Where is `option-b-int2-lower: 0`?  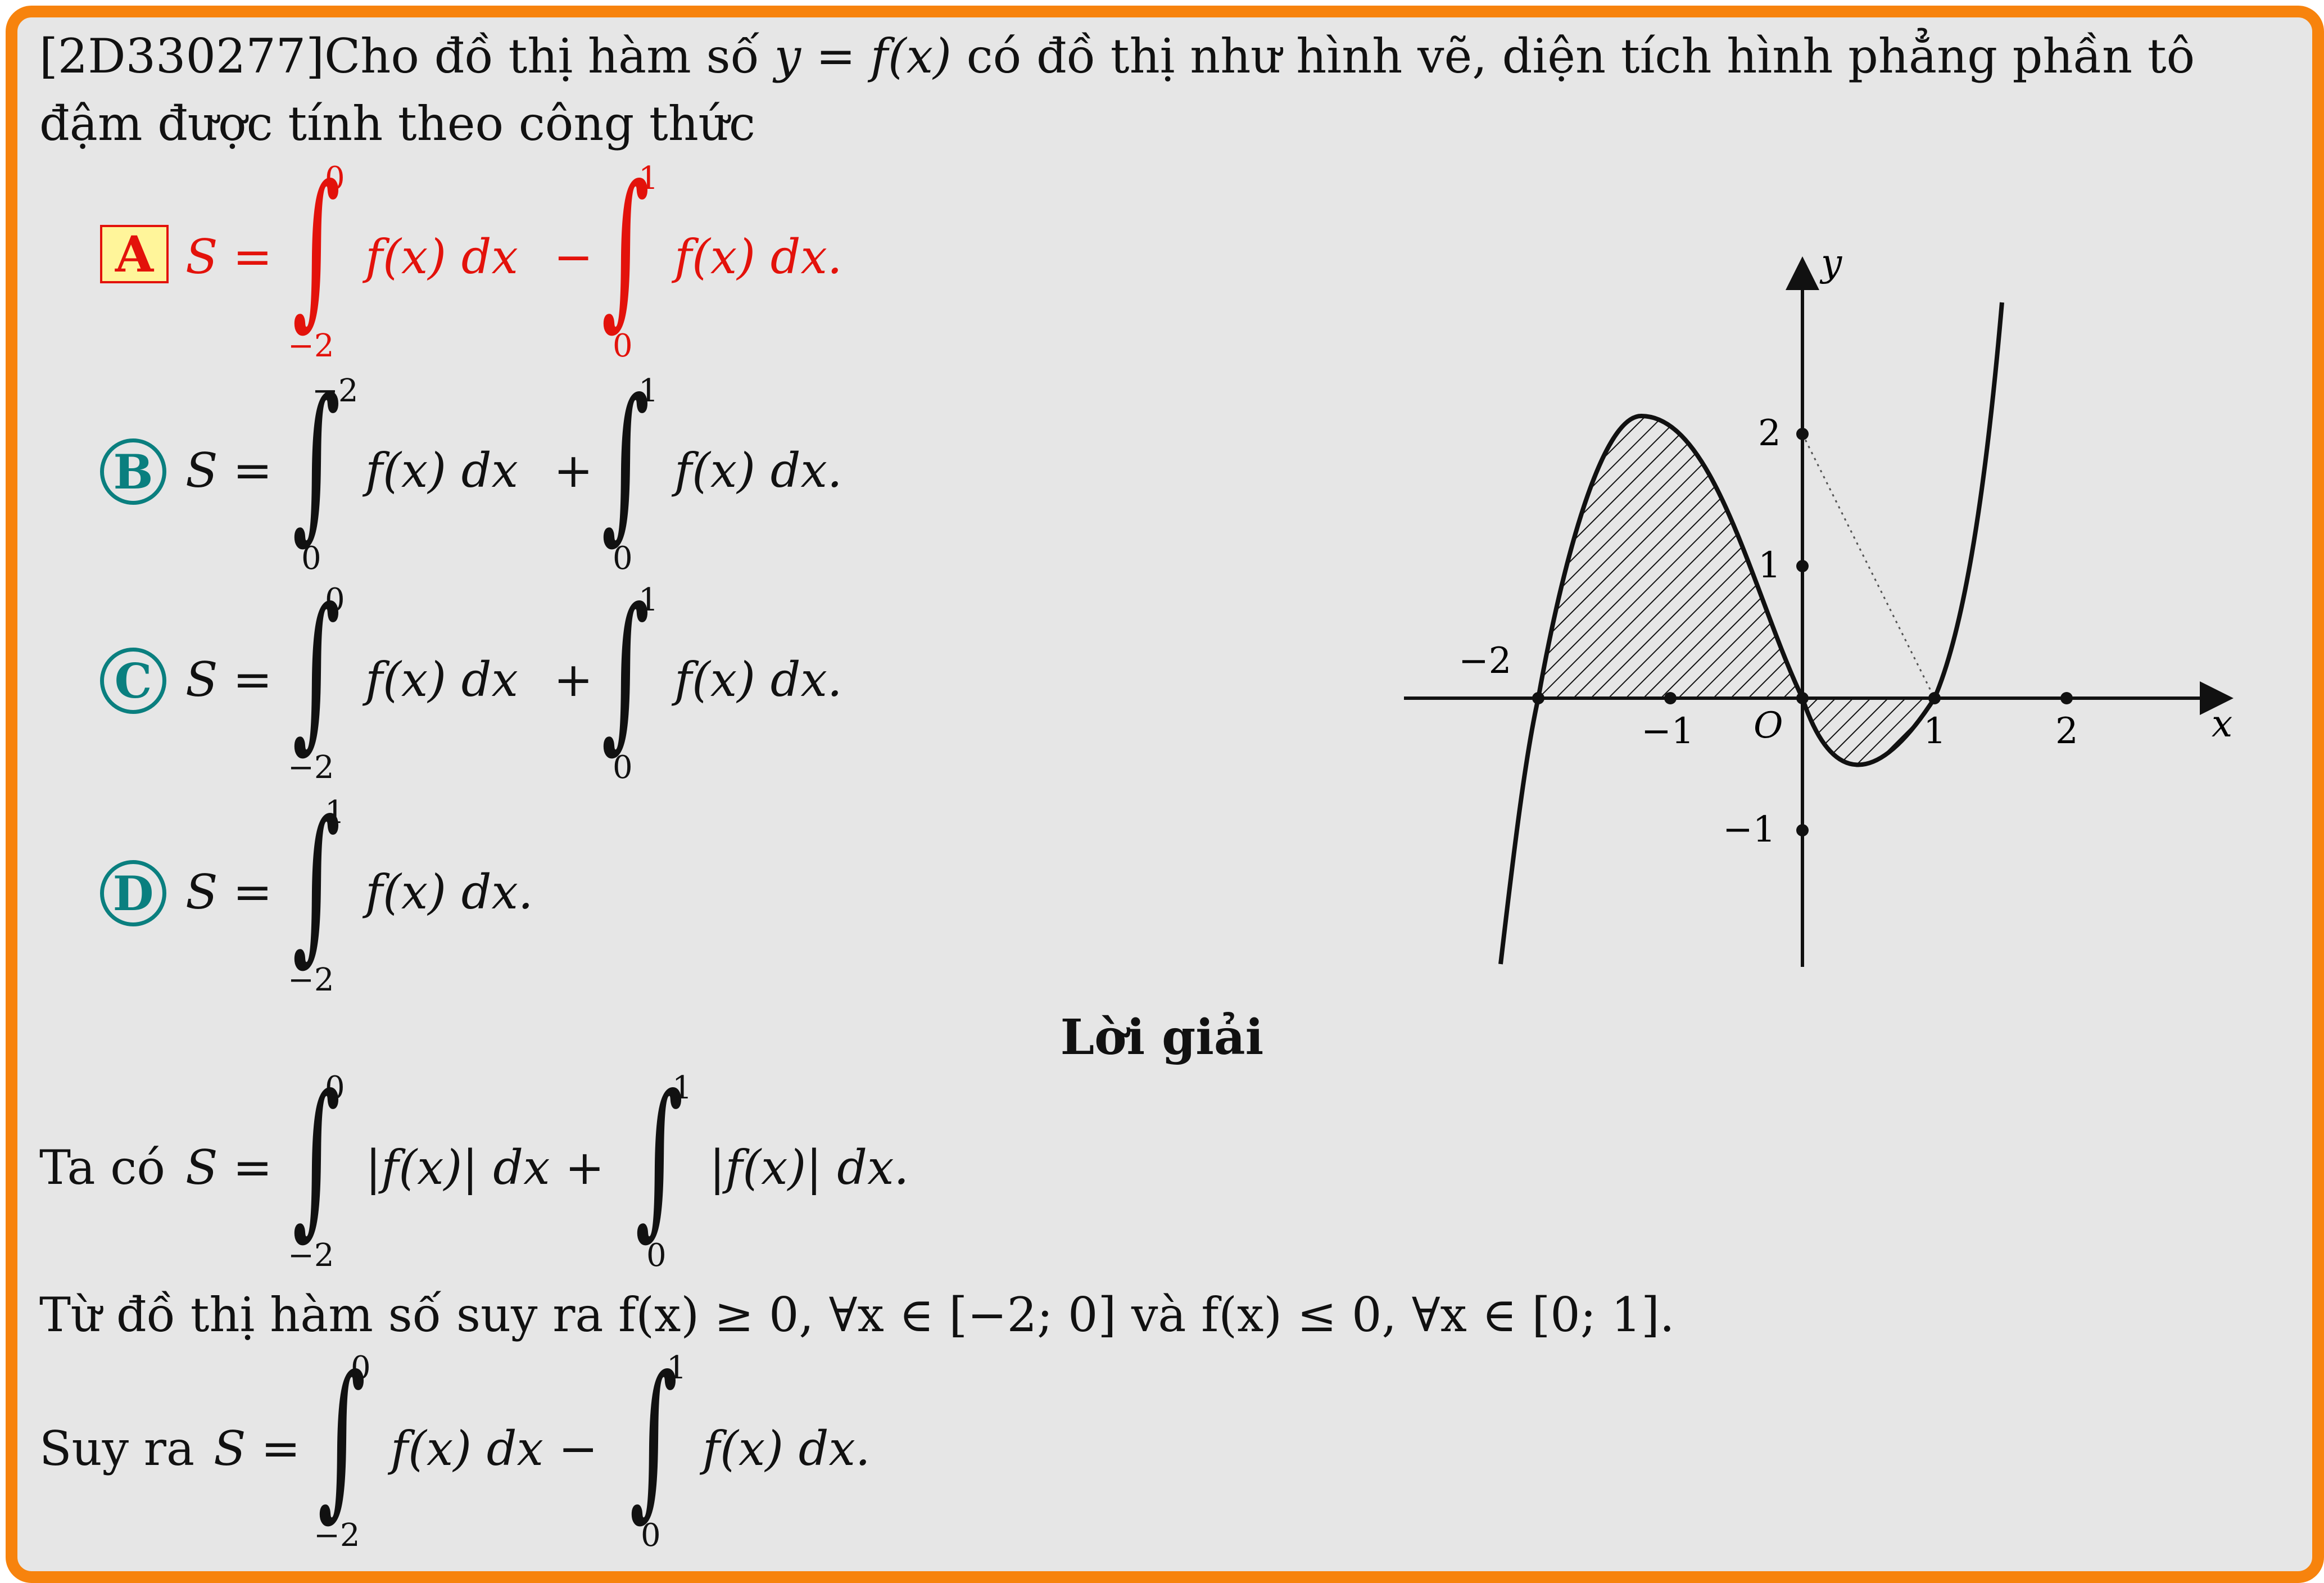 option-b-int2-lower: 0 is located at coordinates (623, 558).